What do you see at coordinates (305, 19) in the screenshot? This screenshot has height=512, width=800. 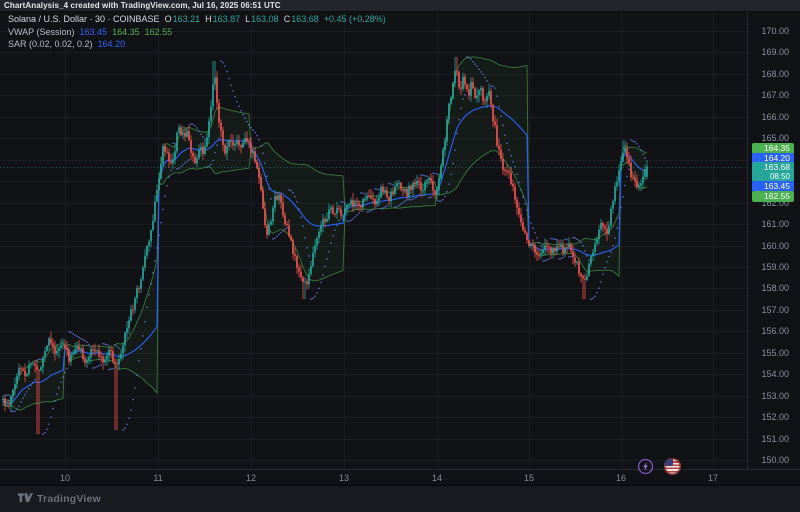 I see `ohlc-value: 163.68` at bounding box center [305, 19].